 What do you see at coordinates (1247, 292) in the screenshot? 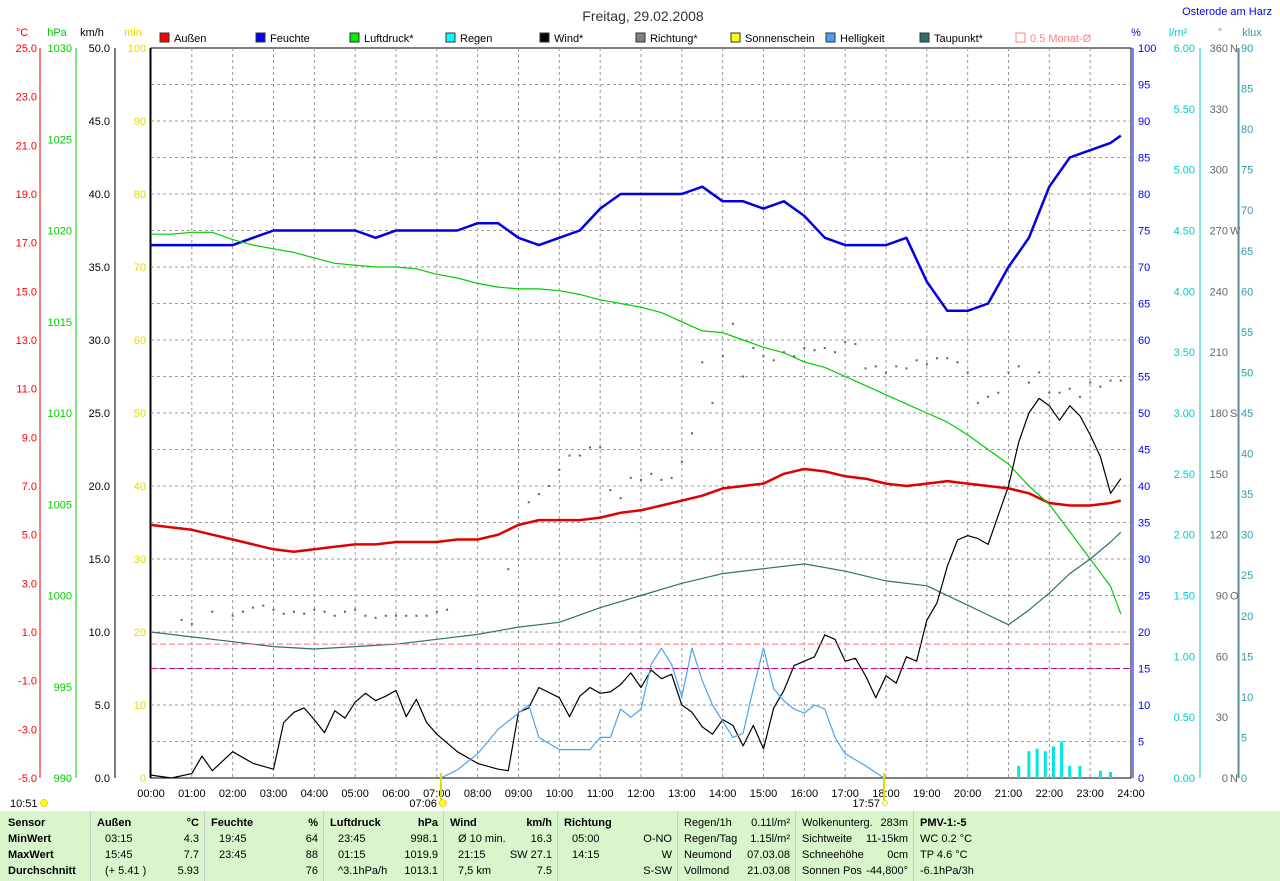
I see `bright-tick-label: 60` at bounding box center [1247, 292].